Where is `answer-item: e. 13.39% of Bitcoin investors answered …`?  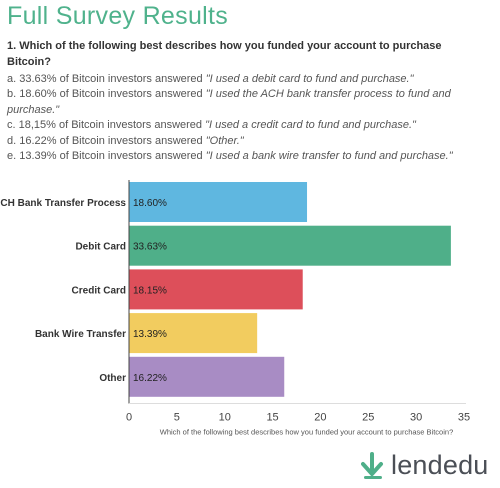 answer-item: e. 13.39% of Bitcoin investors answered … is located at coordinates (230, 156).